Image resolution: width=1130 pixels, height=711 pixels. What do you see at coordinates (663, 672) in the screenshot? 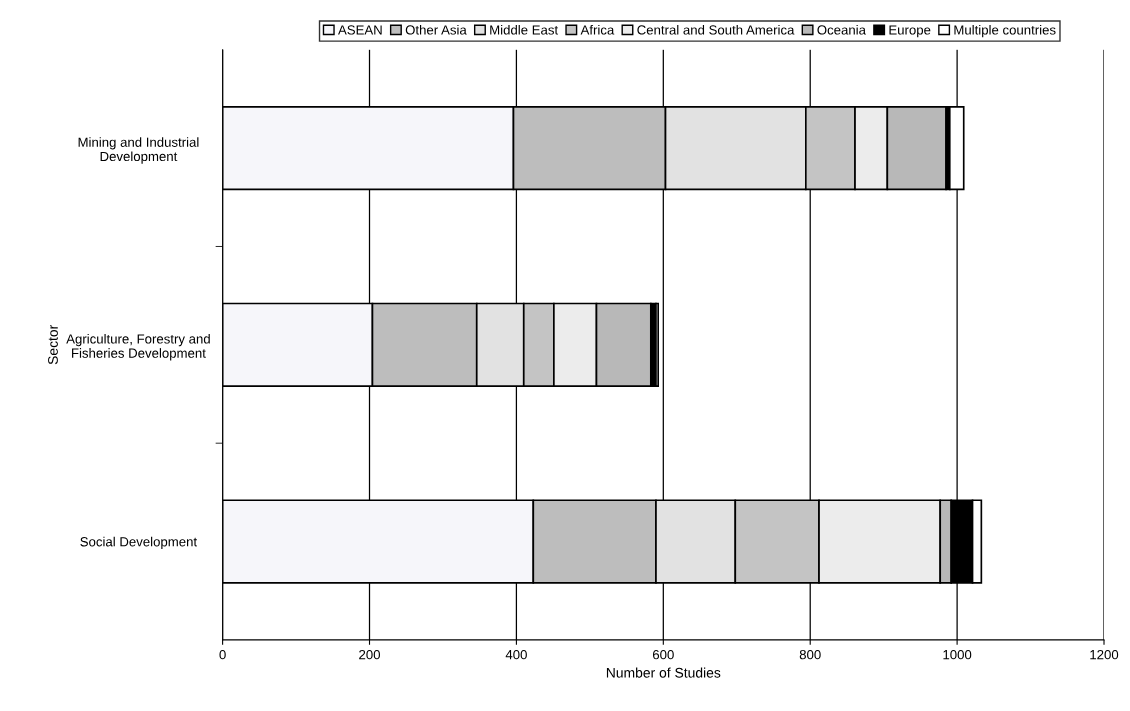
I see `x-axis-title: Number of Studies` at bounding box center [663, 672].